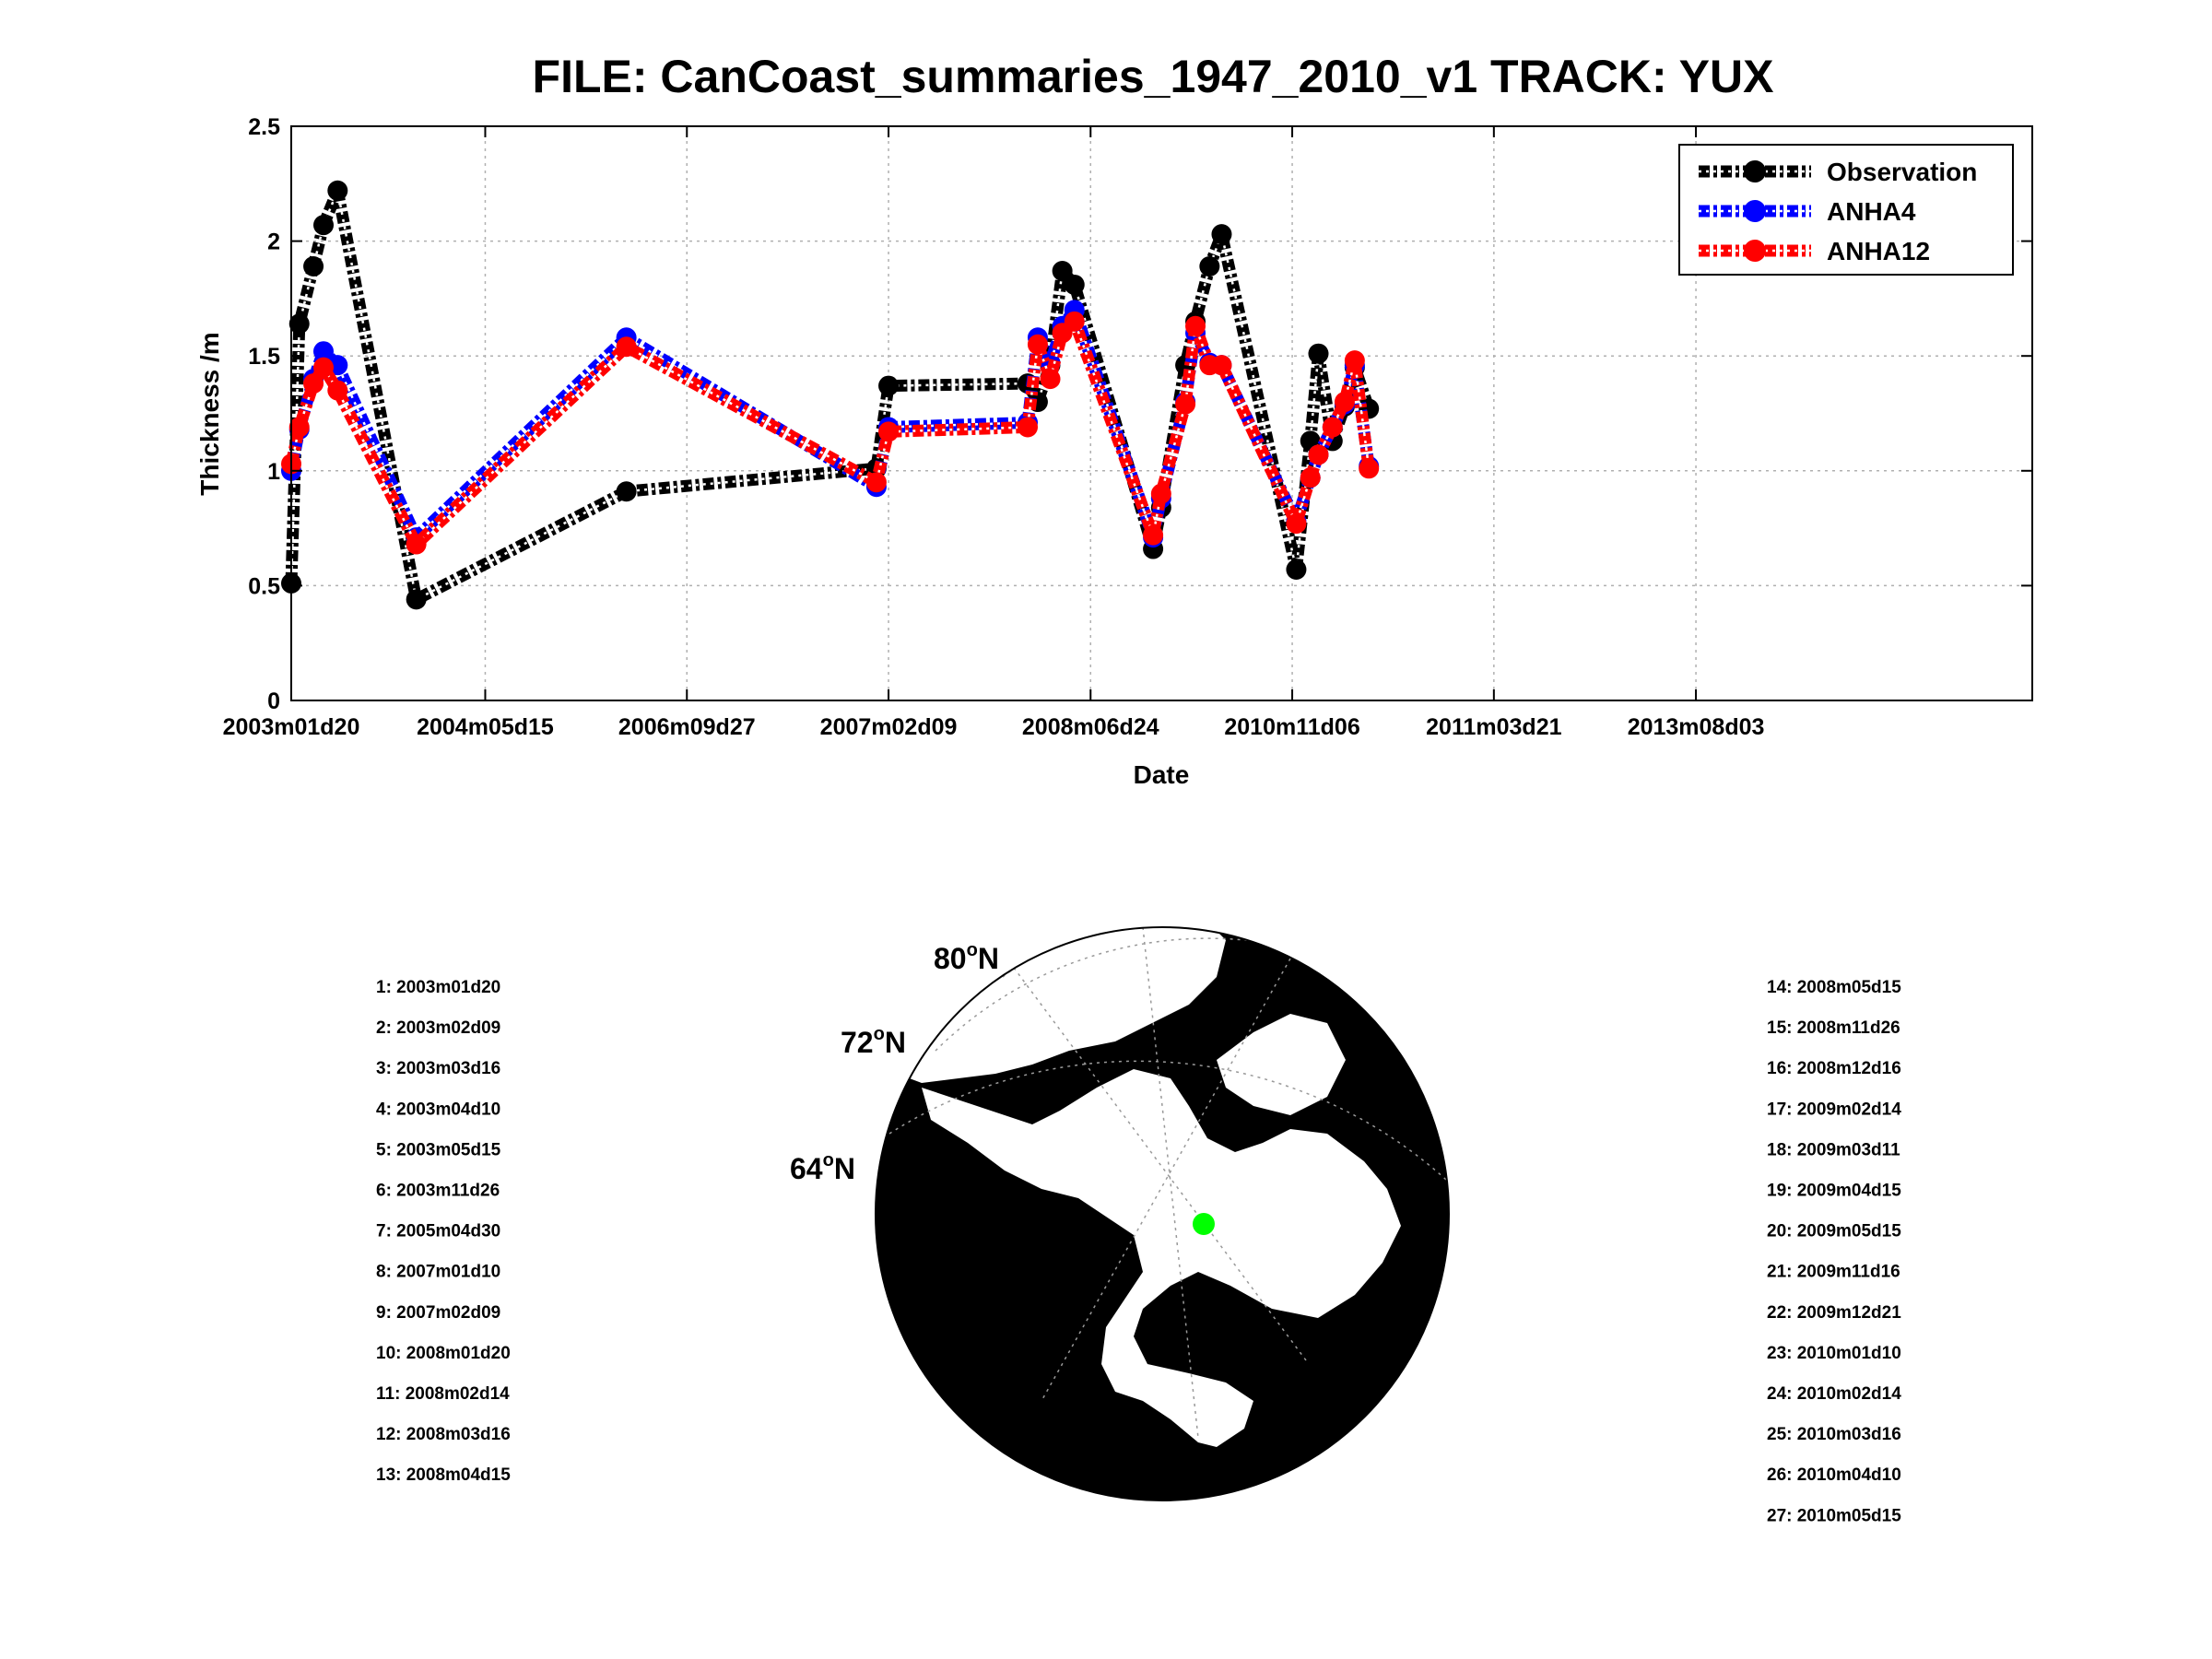 The width and height of the screenshot is (2212, 1659). I want to click on arctic-map: 80oN 72oN 64oN, so click(1120, 1213).